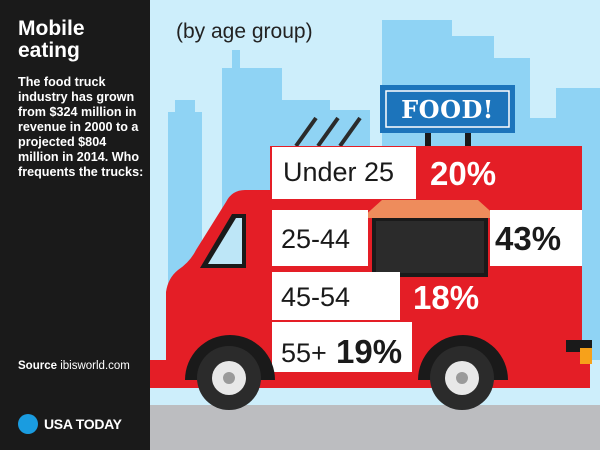  Describe the element at coordinates (463, 173) in the screenshot. I see `value-label-under-25: 20%` at that location.